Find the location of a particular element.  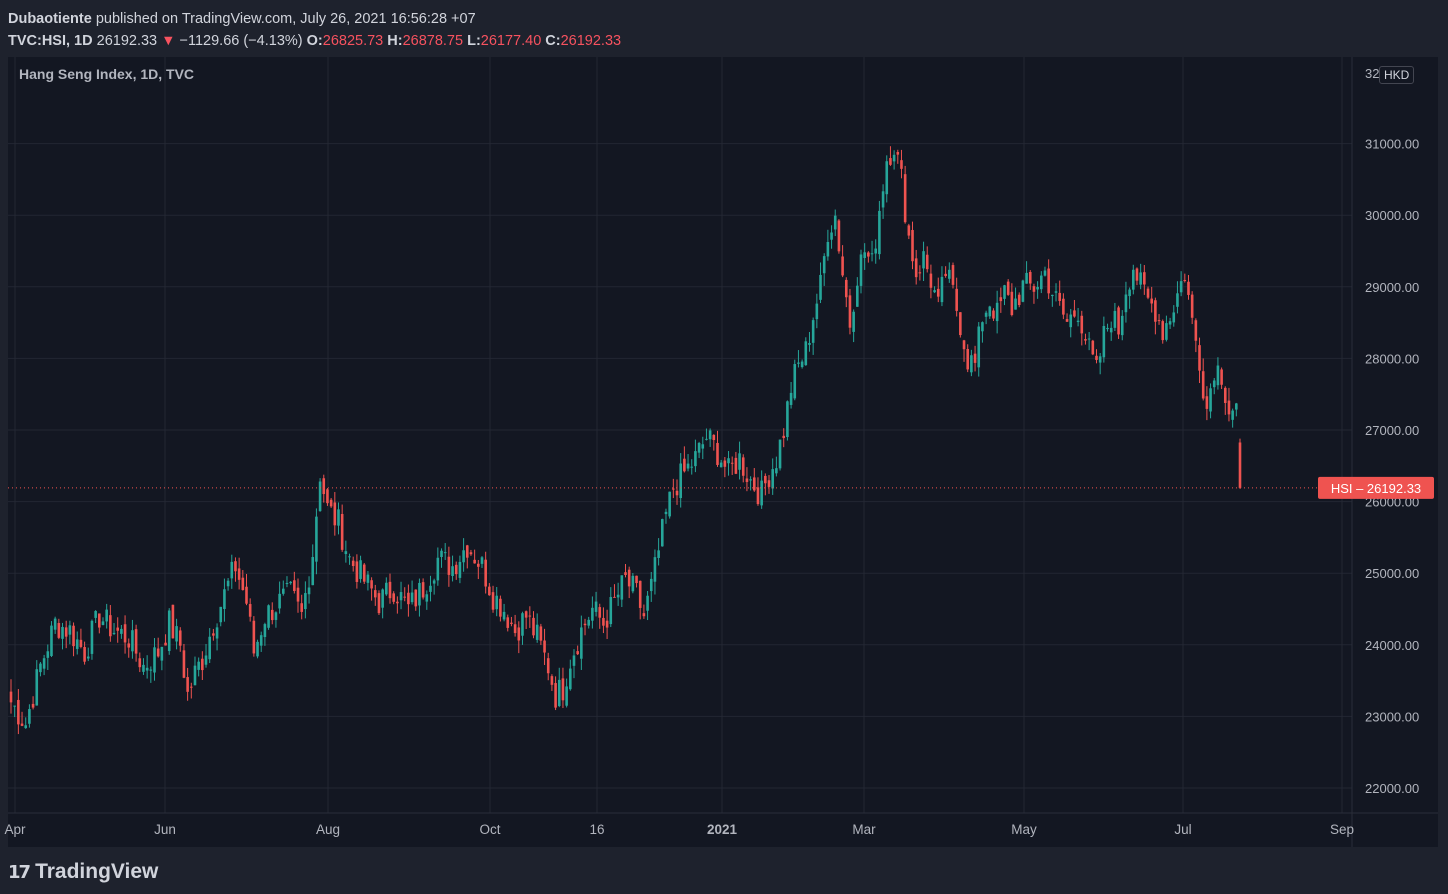

low-value: 26177.40 is located at coordinates (511, 41).